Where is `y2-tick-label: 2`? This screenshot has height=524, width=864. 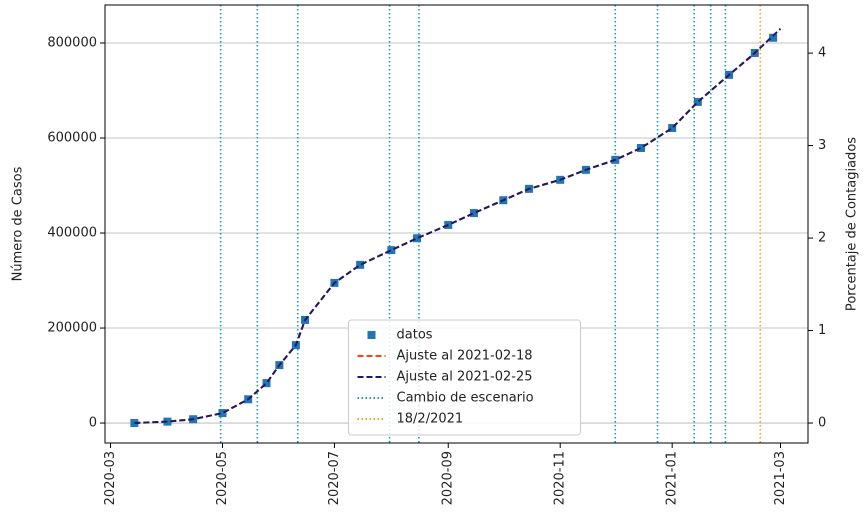
y2-tick-label: 2 is located at coordinates (822, 238).